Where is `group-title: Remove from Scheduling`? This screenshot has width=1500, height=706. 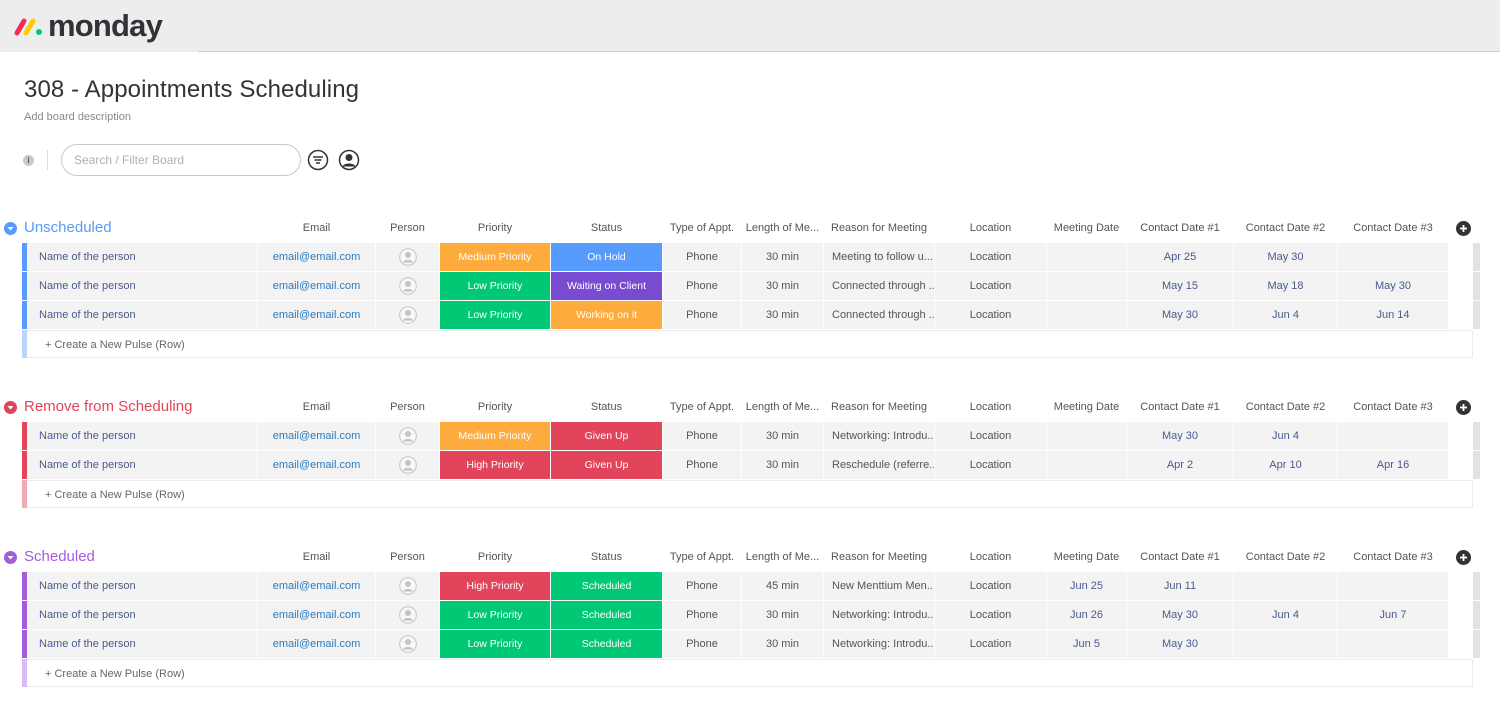 group-title: Remove from Scheduling is located at coordinates (108, 406).